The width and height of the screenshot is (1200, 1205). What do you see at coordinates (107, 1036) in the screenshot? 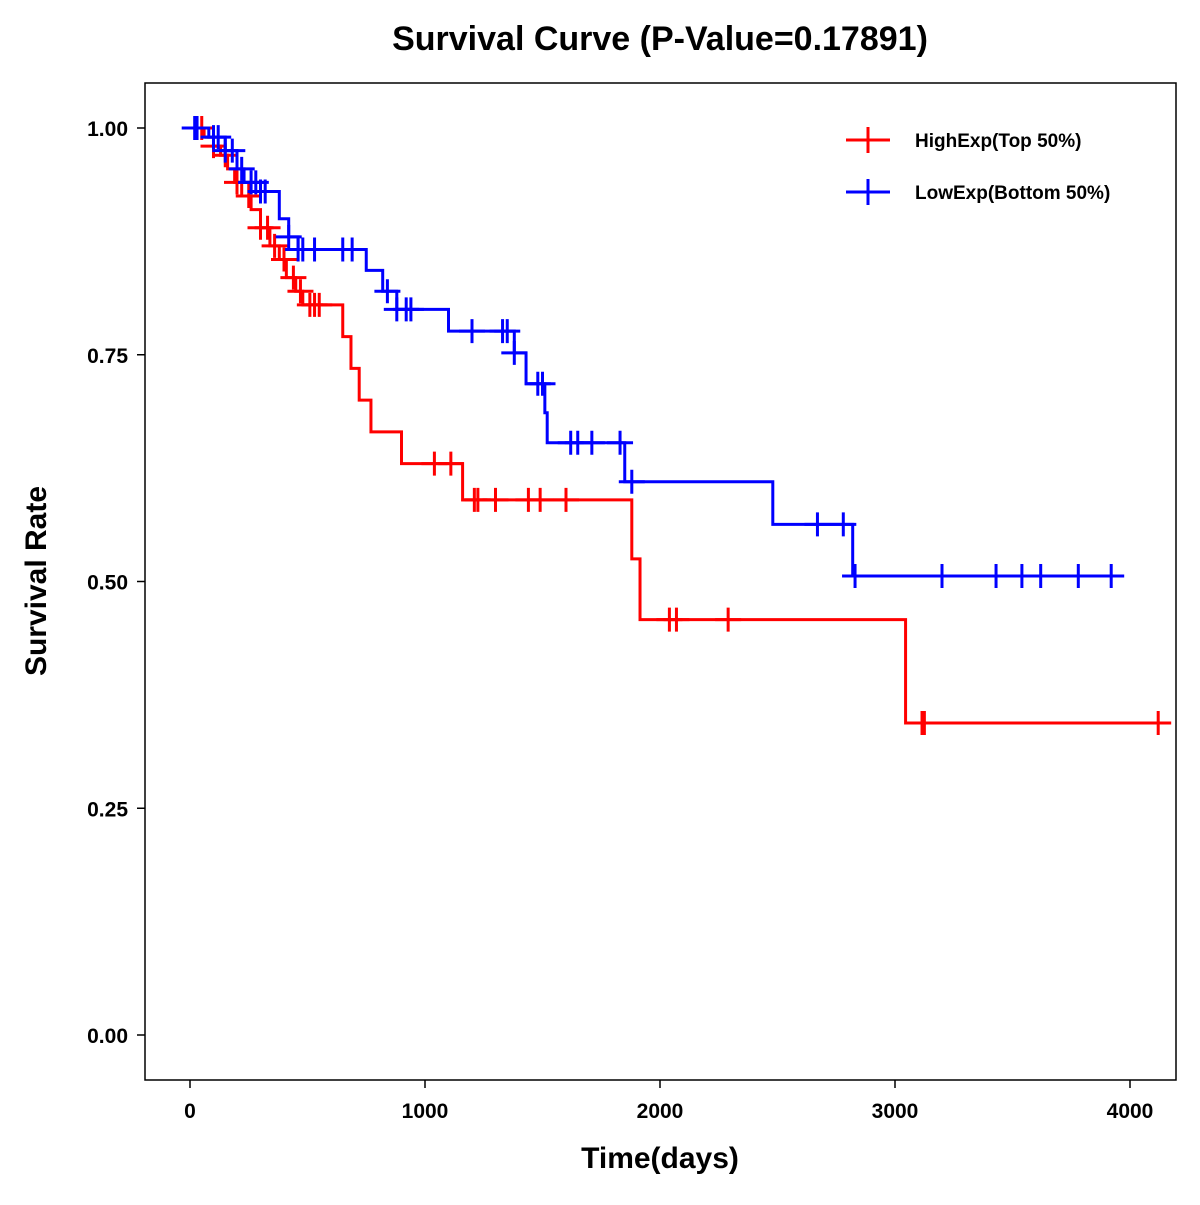
I see `y-tick-label: 0.00` at bounding box center [107, 1036].